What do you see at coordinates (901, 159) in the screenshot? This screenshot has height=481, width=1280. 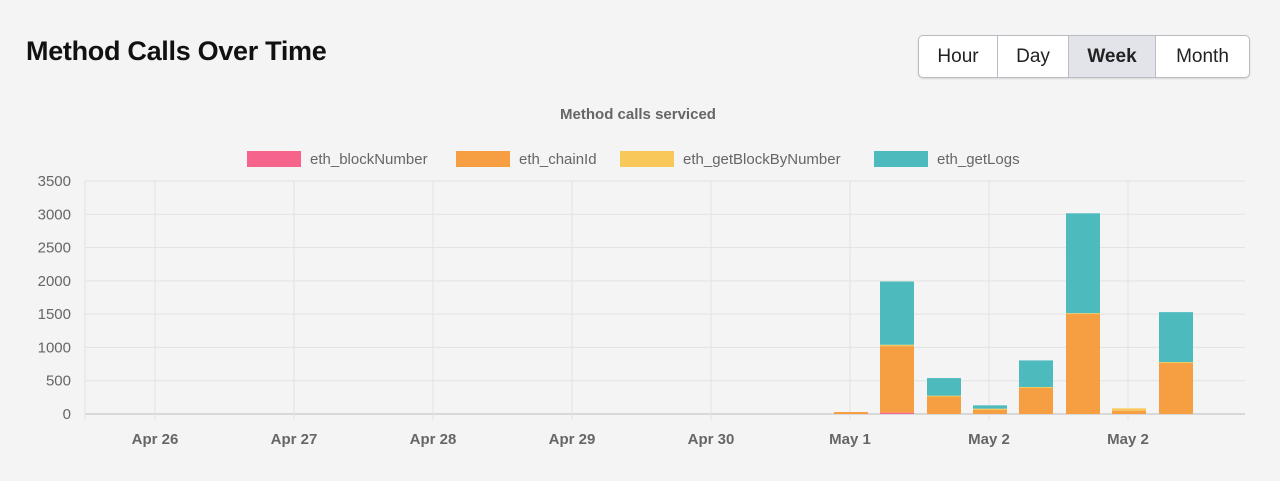 I see `legend-swatch-eth_getLogs` at bounding box center [901, 159].